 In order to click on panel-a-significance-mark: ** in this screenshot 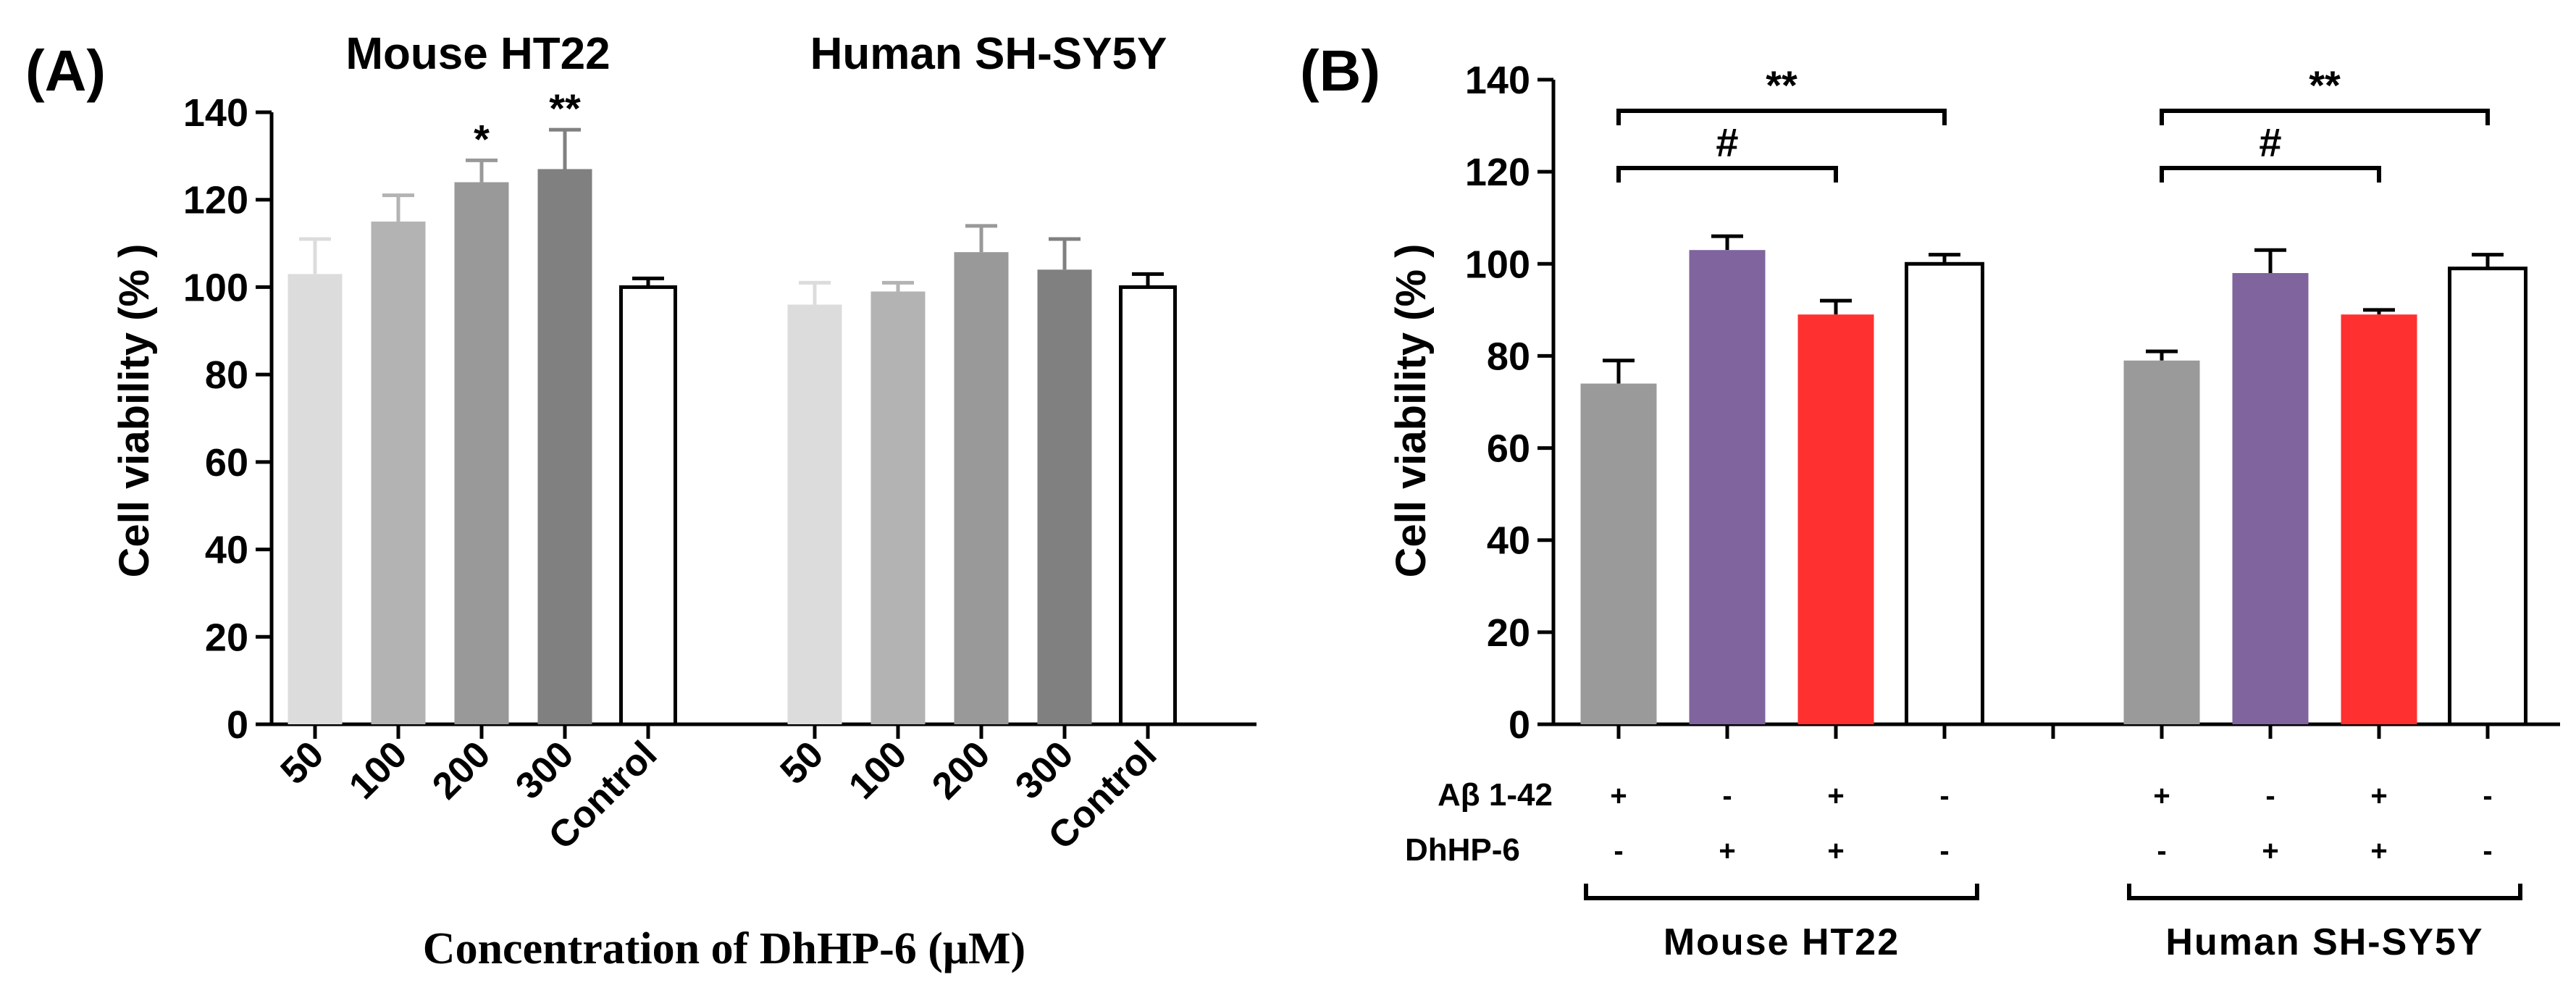, I will do `click(565, 108)`.